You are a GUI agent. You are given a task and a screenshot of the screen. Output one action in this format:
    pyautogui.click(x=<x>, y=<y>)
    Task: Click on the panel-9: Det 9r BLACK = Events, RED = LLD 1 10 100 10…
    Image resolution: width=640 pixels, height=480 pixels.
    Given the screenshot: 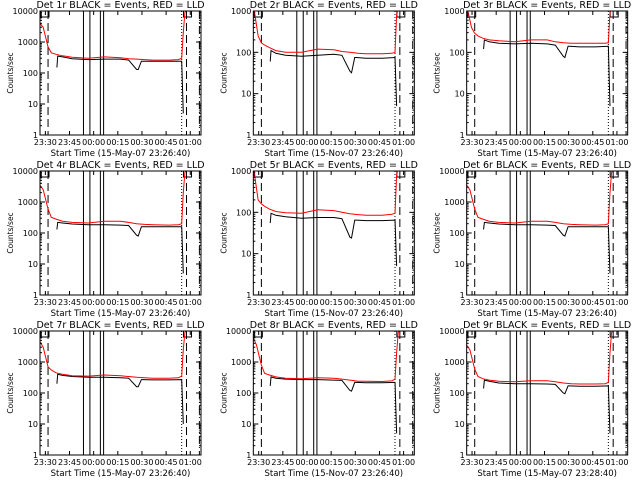 What is the action you would take?
    pyautogui.click(x=532, y=399)
    